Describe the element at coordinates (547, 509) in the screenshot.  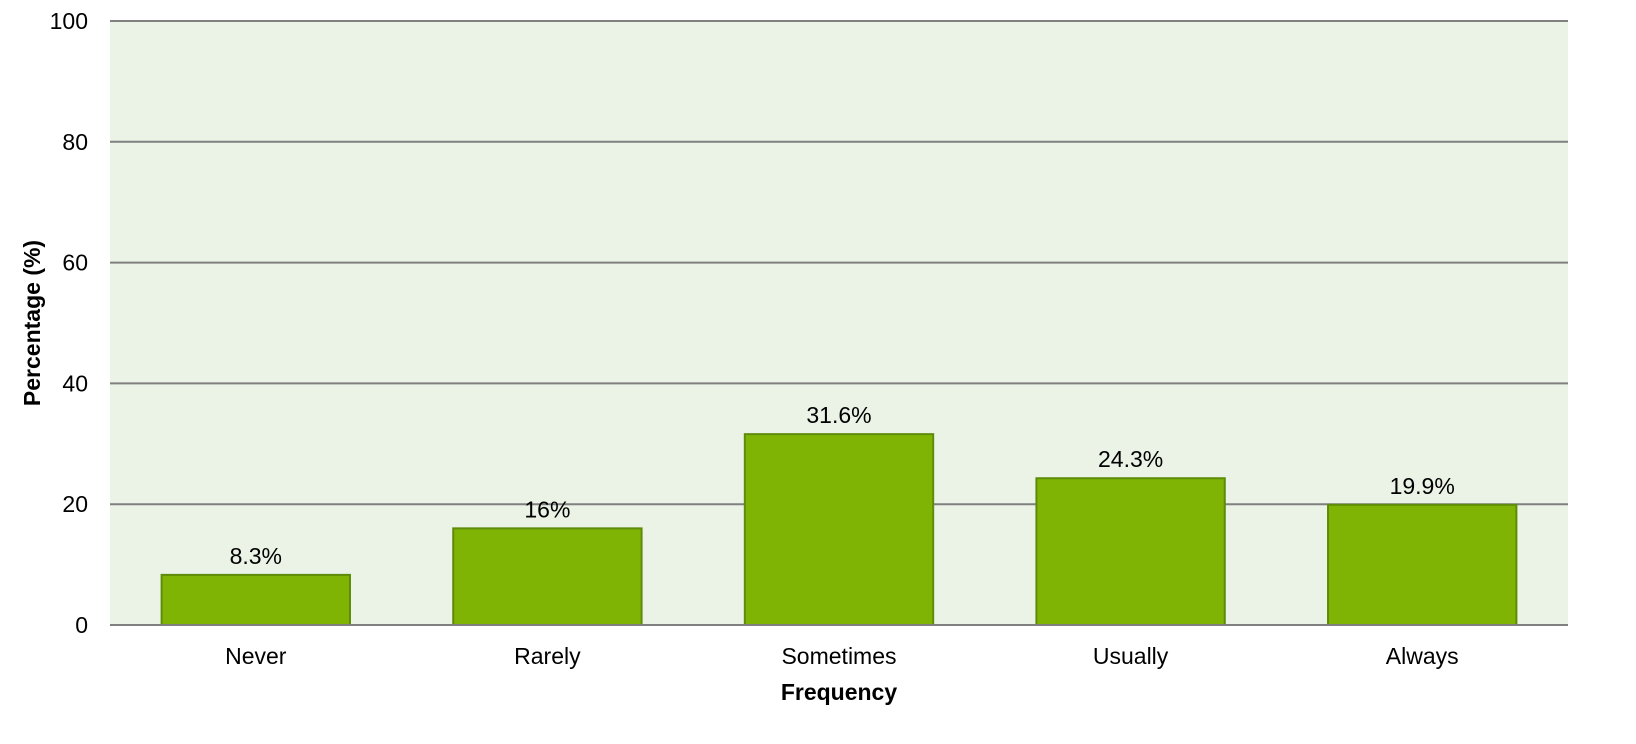
I see `data-label: 16%` at that location.